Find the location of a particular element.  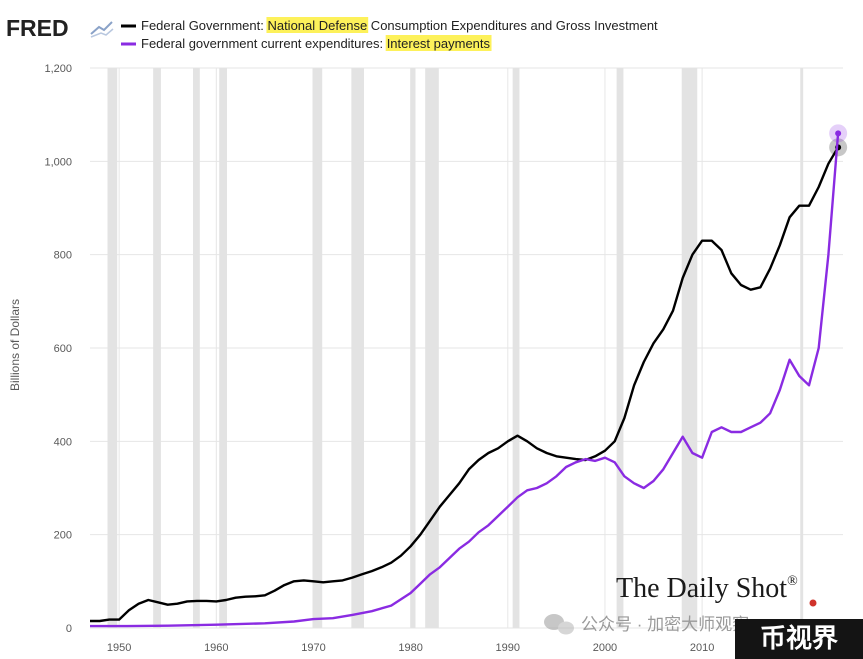

y-tick-label: 600 is located at coordinates (63, 349).